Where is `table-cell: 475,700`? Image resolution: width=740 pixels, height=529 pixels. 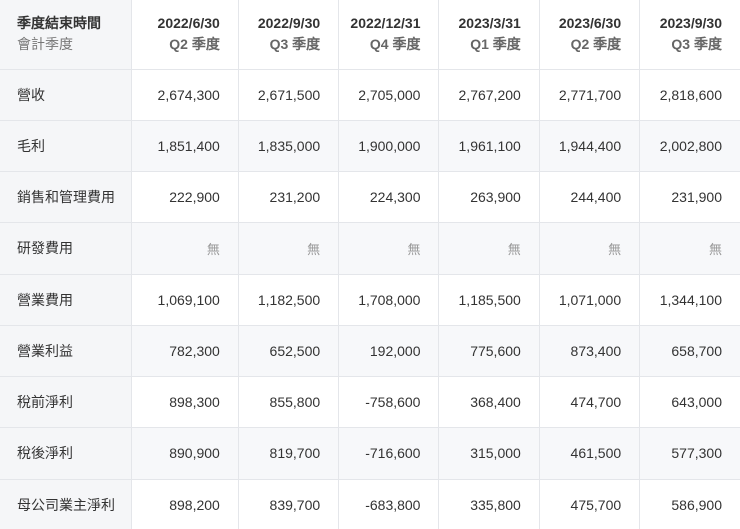 table-cell: 475,700 is located at coordinates (590, 504).